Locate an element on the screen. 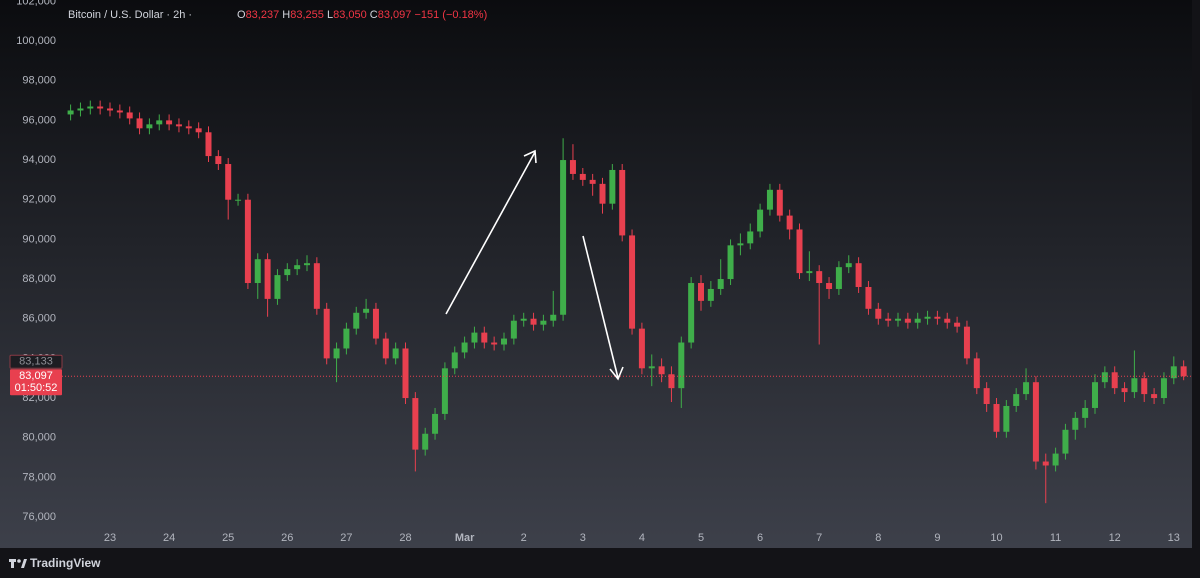  y-tick-label: 94,000 is located at coordinates (39, 160).